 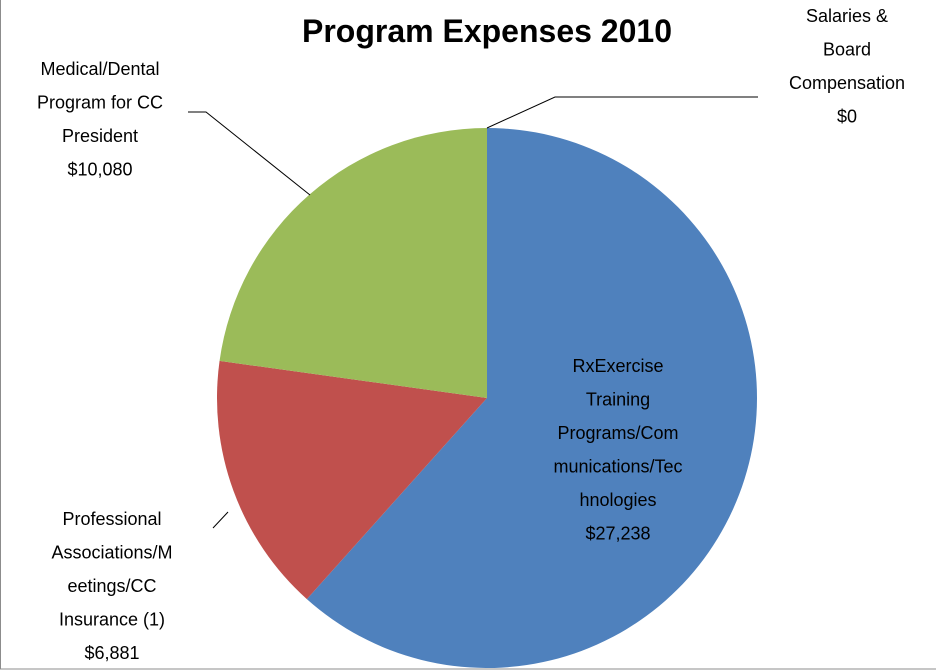 I want to click on chart-title: Program Expenses 2010, so click(x=487, y=31).